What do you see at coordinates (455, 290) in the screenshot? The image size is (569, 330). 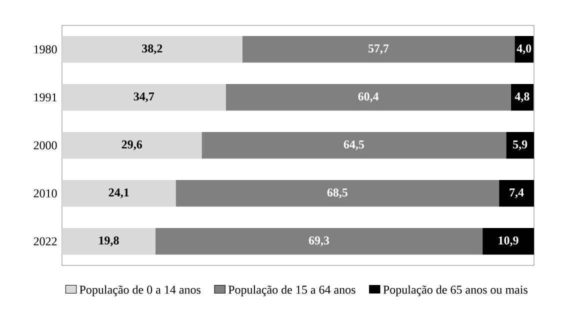 I see `legend-label: População de 65 anos ou mais` at bounding box center [455, 290].